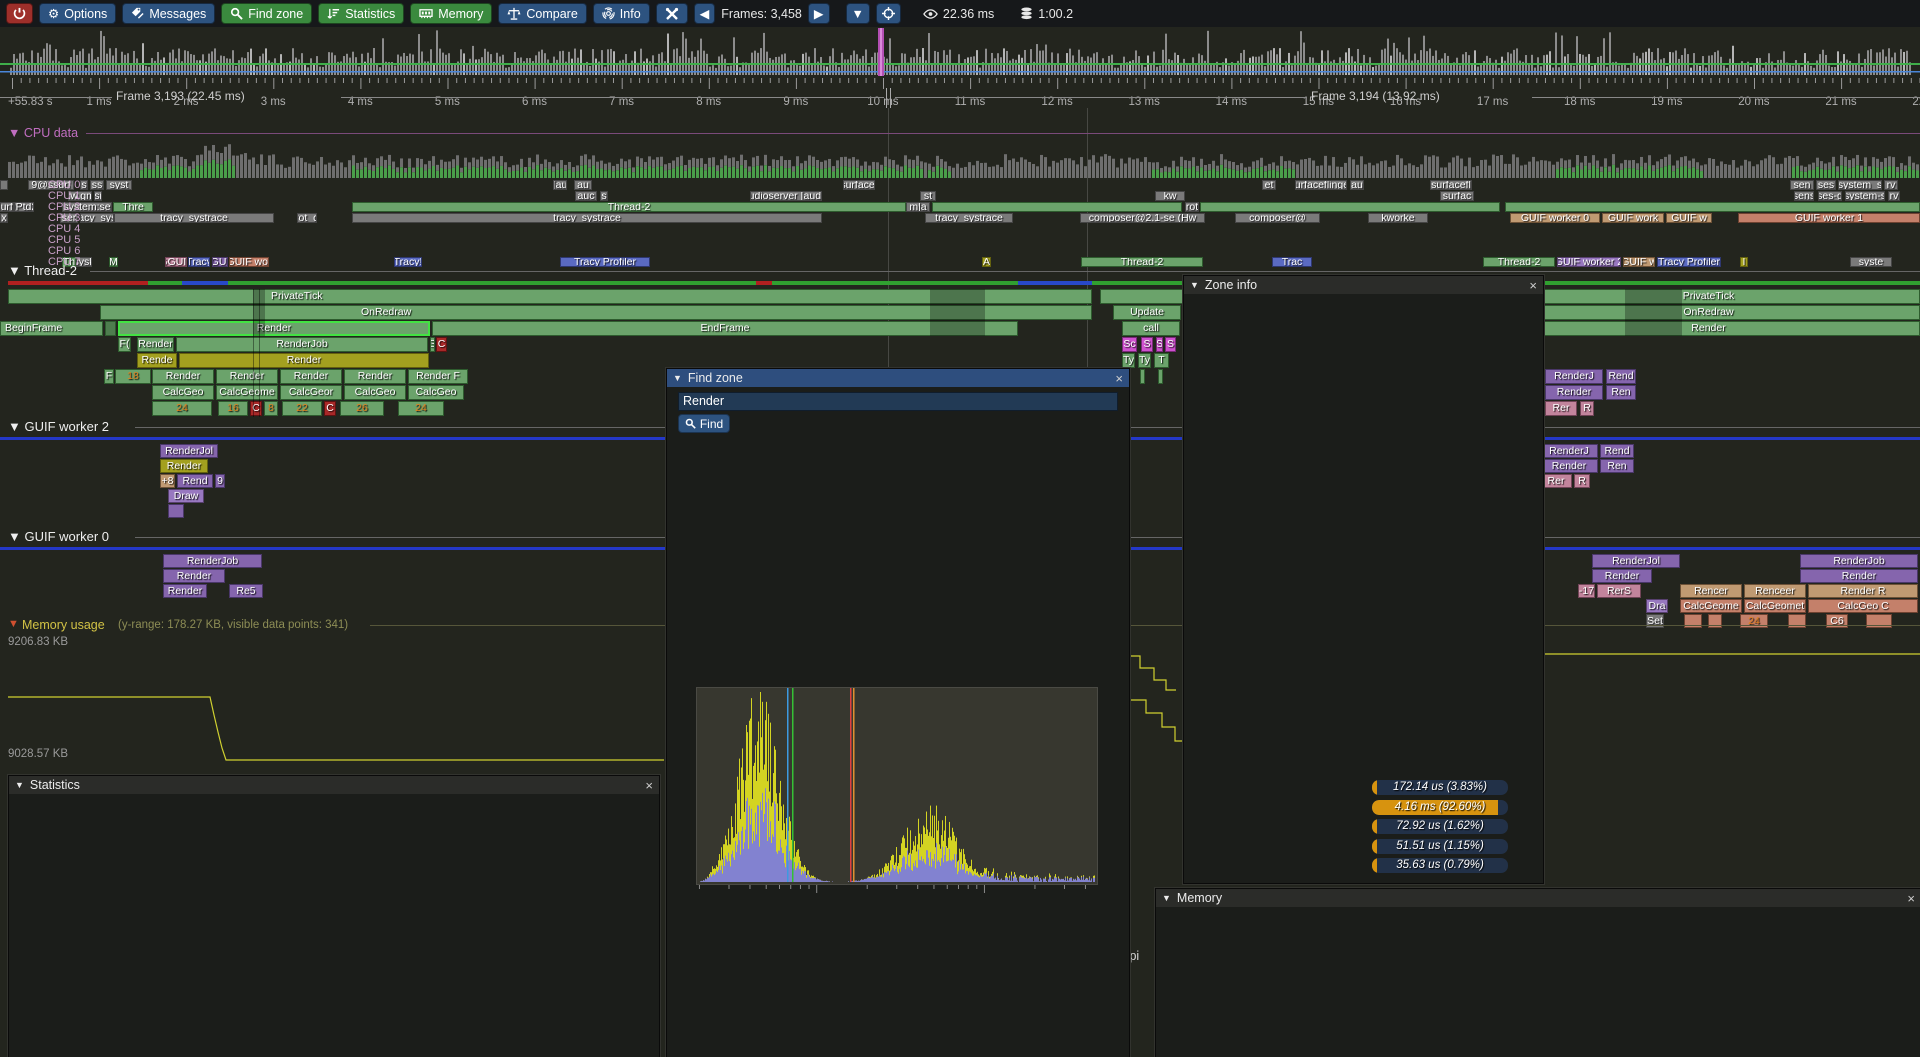 The image size is (1920, 1057). I want to click on close-icon: ×, so click(1911, 898).